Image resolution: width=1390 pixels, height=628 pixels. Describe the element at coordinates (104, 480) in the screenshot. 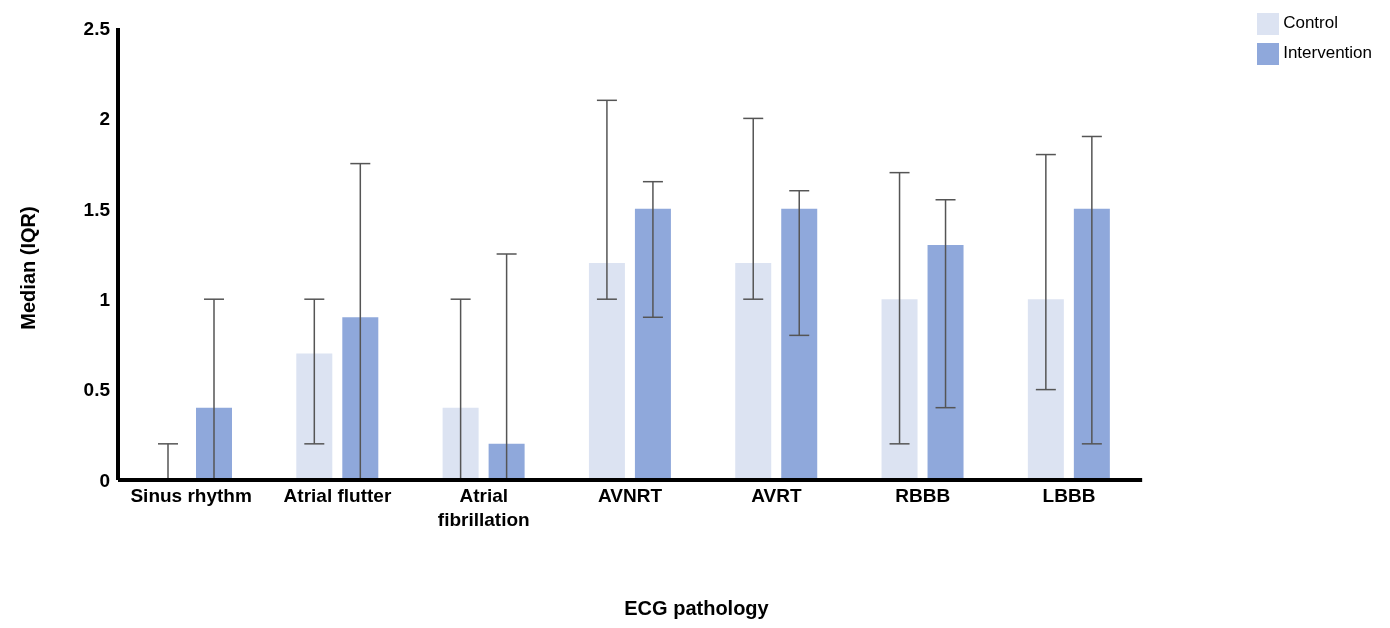

I see `y-tick-label: 0` at that location.